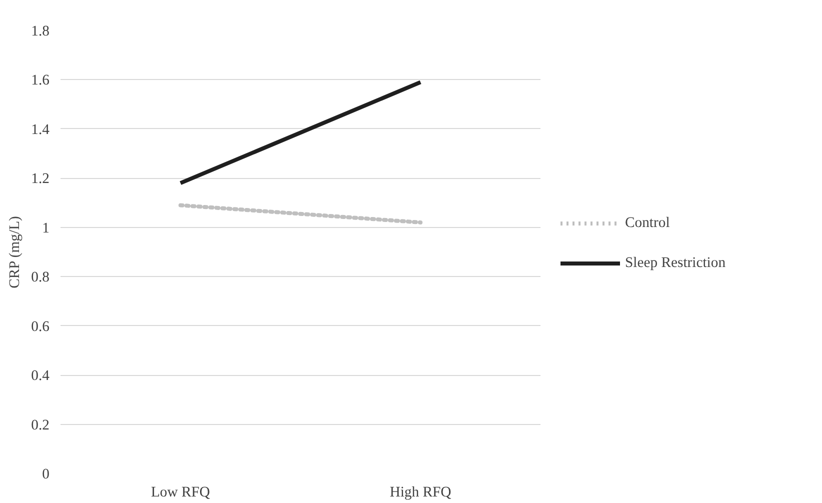  Describe the element at coordinates (40, 80) in the screenshot. I see `y-tick-label: 1.6` at that location.